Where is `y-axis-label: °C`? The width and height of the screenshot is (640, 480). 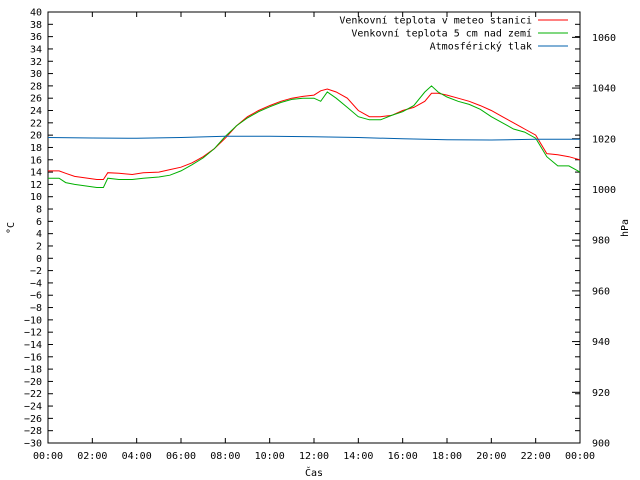
y-axis-label: °C is located at coordinates (11, 228).